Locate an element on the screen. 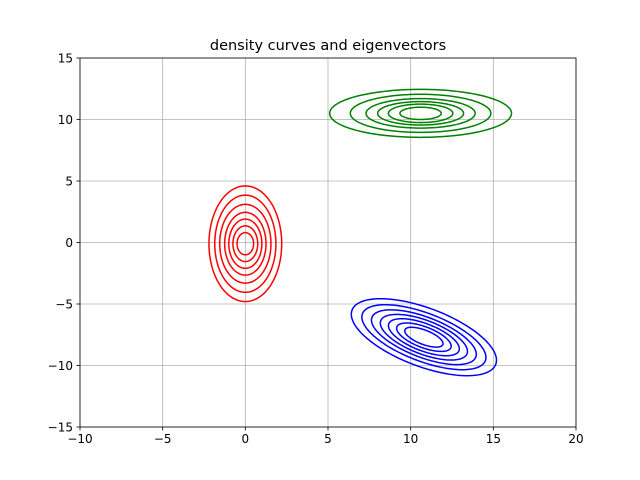  x-tick-label: 5 is located at coordinates (328, 439).